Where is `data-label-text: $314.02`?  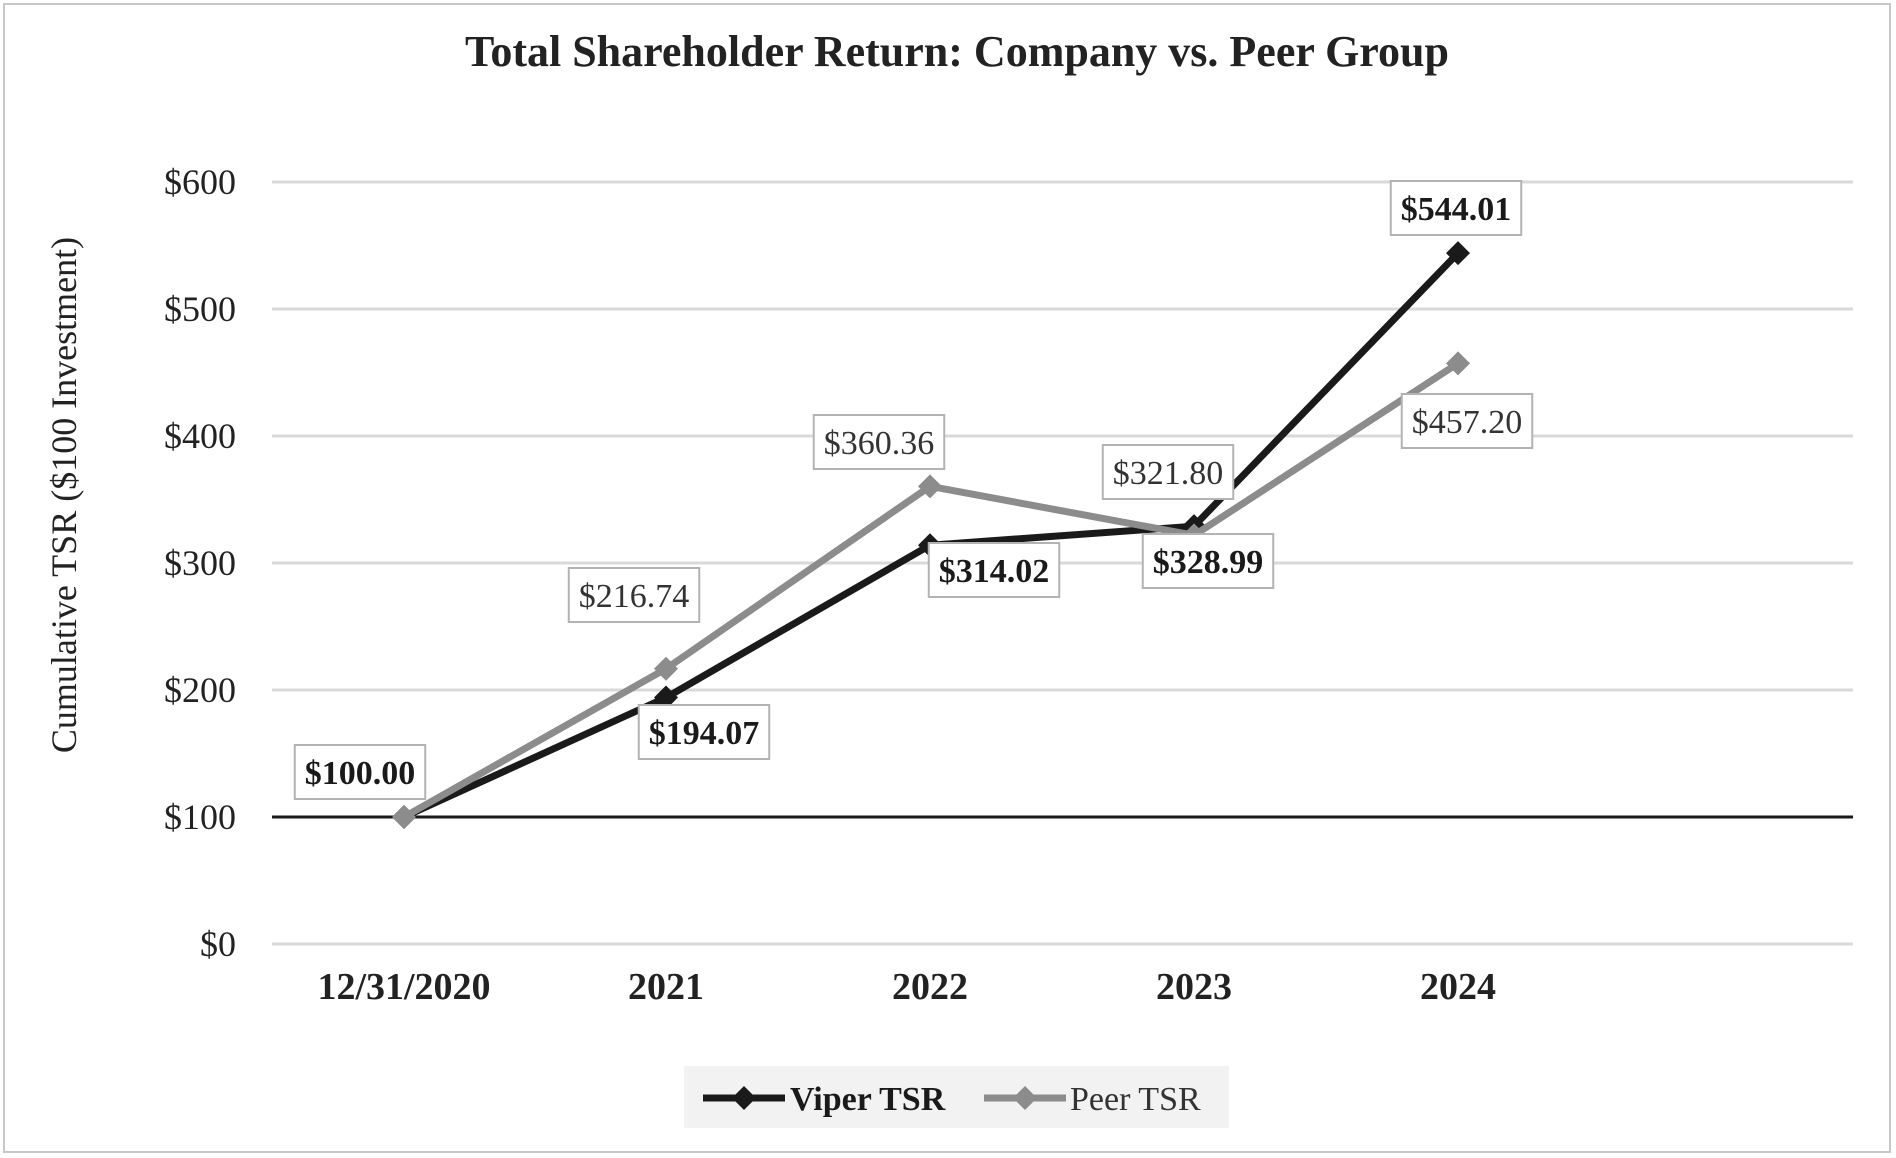 data-label-text: $314.02 is located at coordinates (994, 571).